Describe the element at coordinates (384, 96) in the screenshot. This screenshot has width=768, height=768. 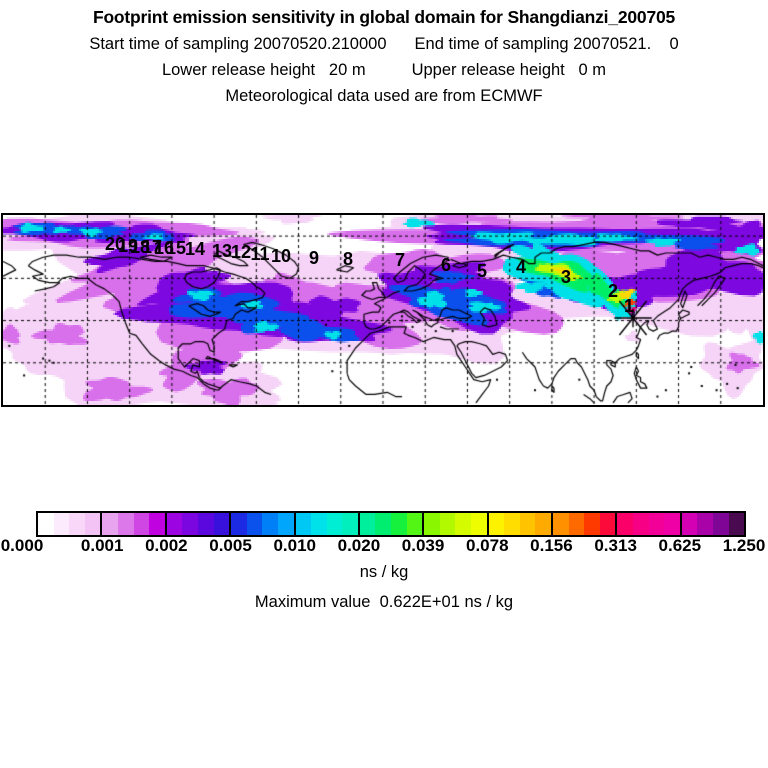
I see `met-data-line: Meteorological data used are from ECMWF` at that location.